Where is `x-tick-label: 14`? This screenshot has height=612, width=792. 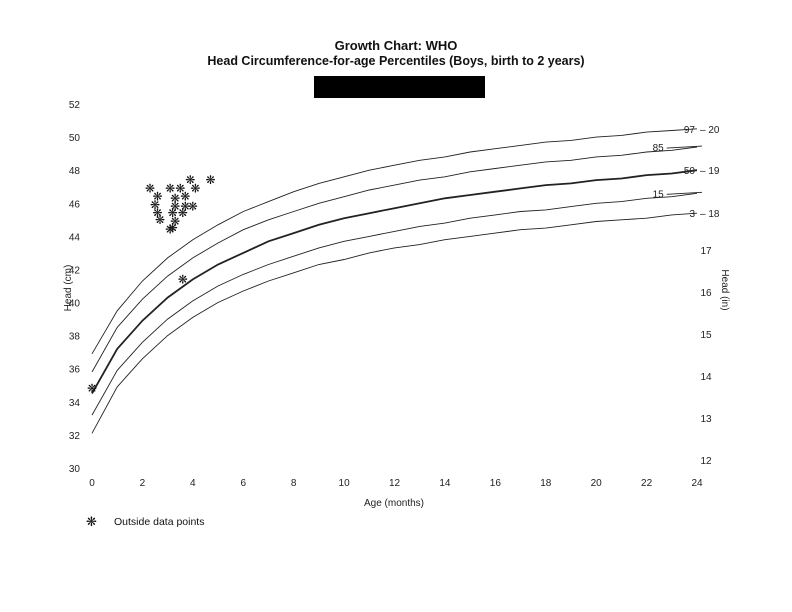 x-tick-label: 14 is located at coordinates (445, 483).